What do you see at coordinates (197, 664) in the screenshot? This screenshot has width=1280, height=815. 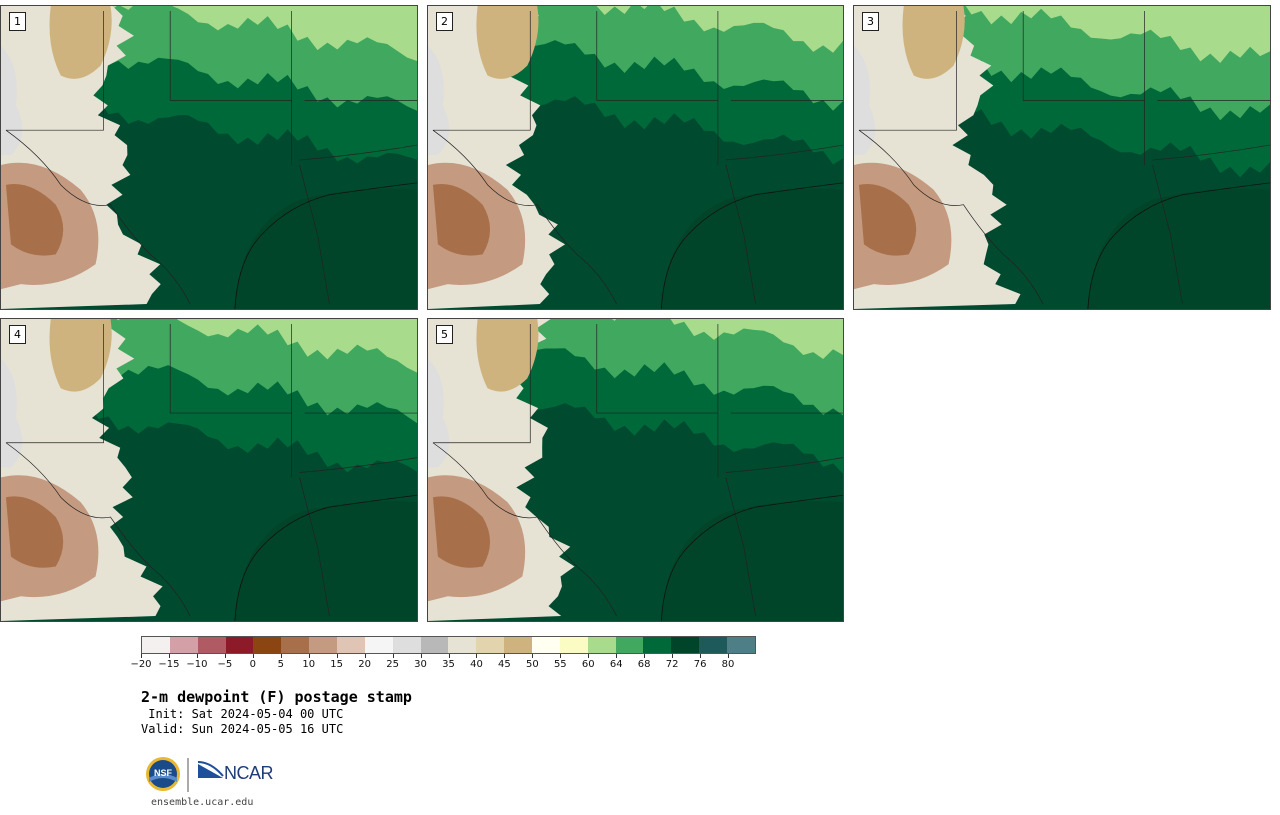 I see `colorbar-tick-label: −10` at bounding box center [197, 664].